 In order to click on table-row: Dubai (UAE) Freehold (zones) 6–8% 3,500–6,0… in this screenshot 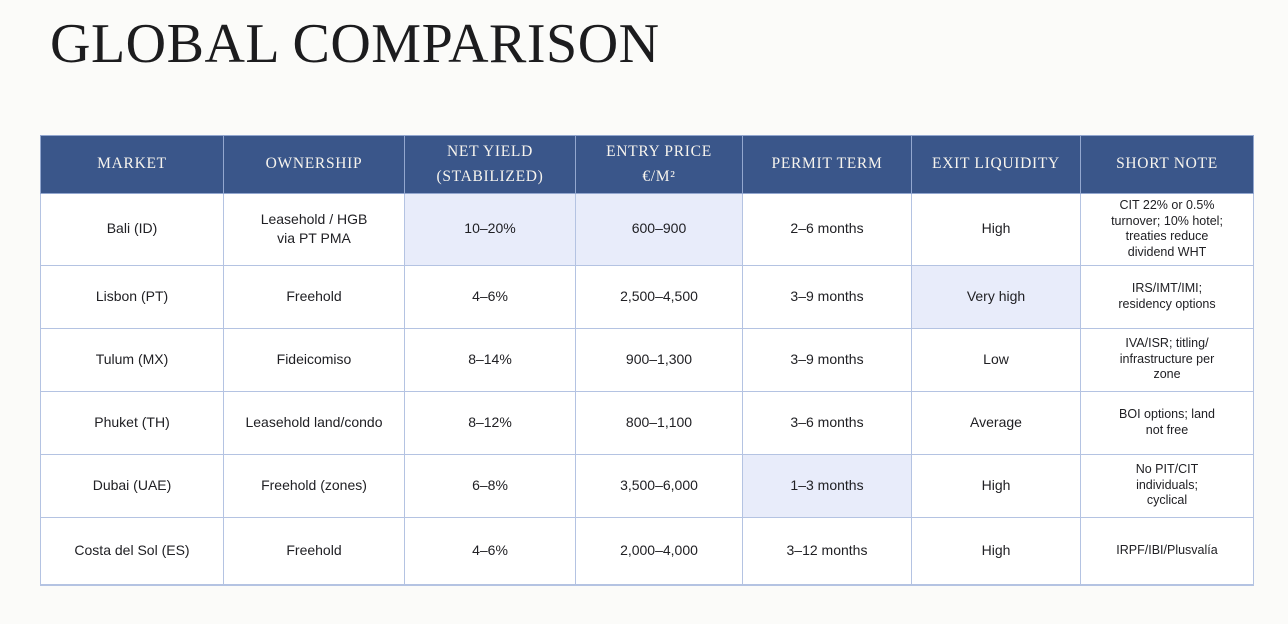, I will do `click(647, 485)`.